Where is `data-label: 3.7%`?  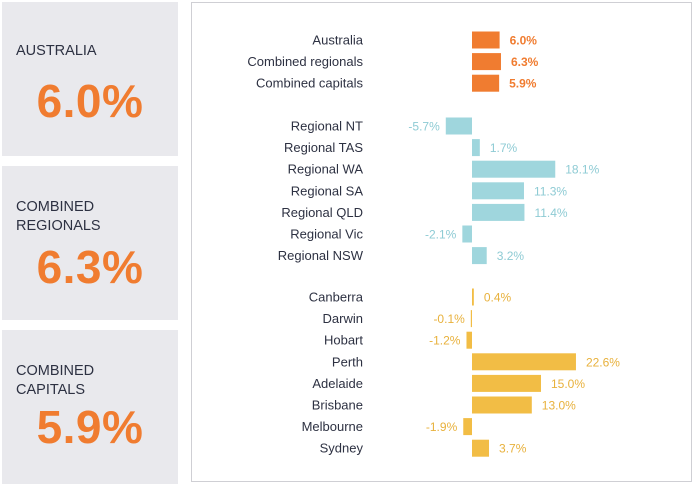 data-label: 3.7% is located at coordinates (513, 449).